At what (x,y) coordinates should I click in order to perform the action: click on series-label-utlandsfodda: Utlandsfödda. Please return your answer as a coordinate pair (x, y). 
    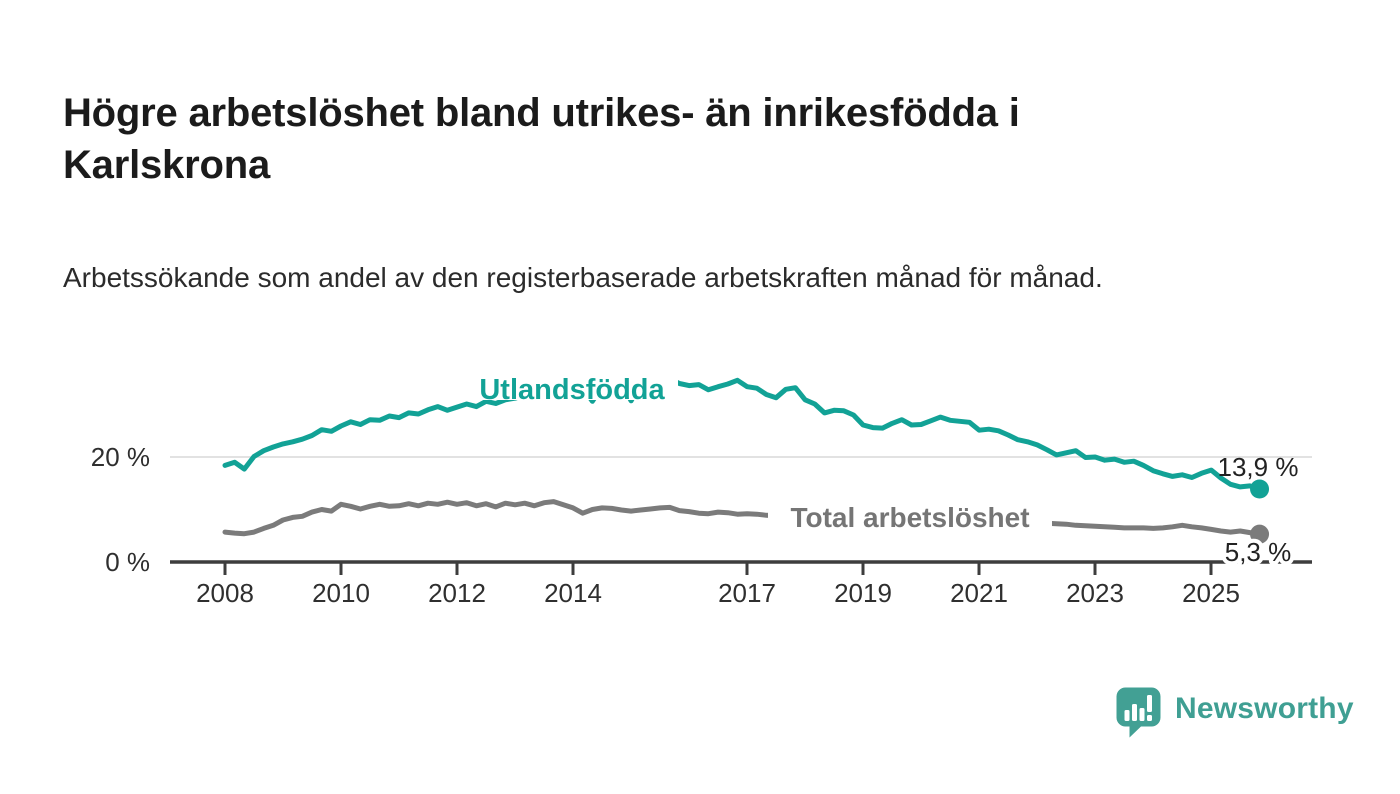
    Looking at the image, I should click on (572, 390).